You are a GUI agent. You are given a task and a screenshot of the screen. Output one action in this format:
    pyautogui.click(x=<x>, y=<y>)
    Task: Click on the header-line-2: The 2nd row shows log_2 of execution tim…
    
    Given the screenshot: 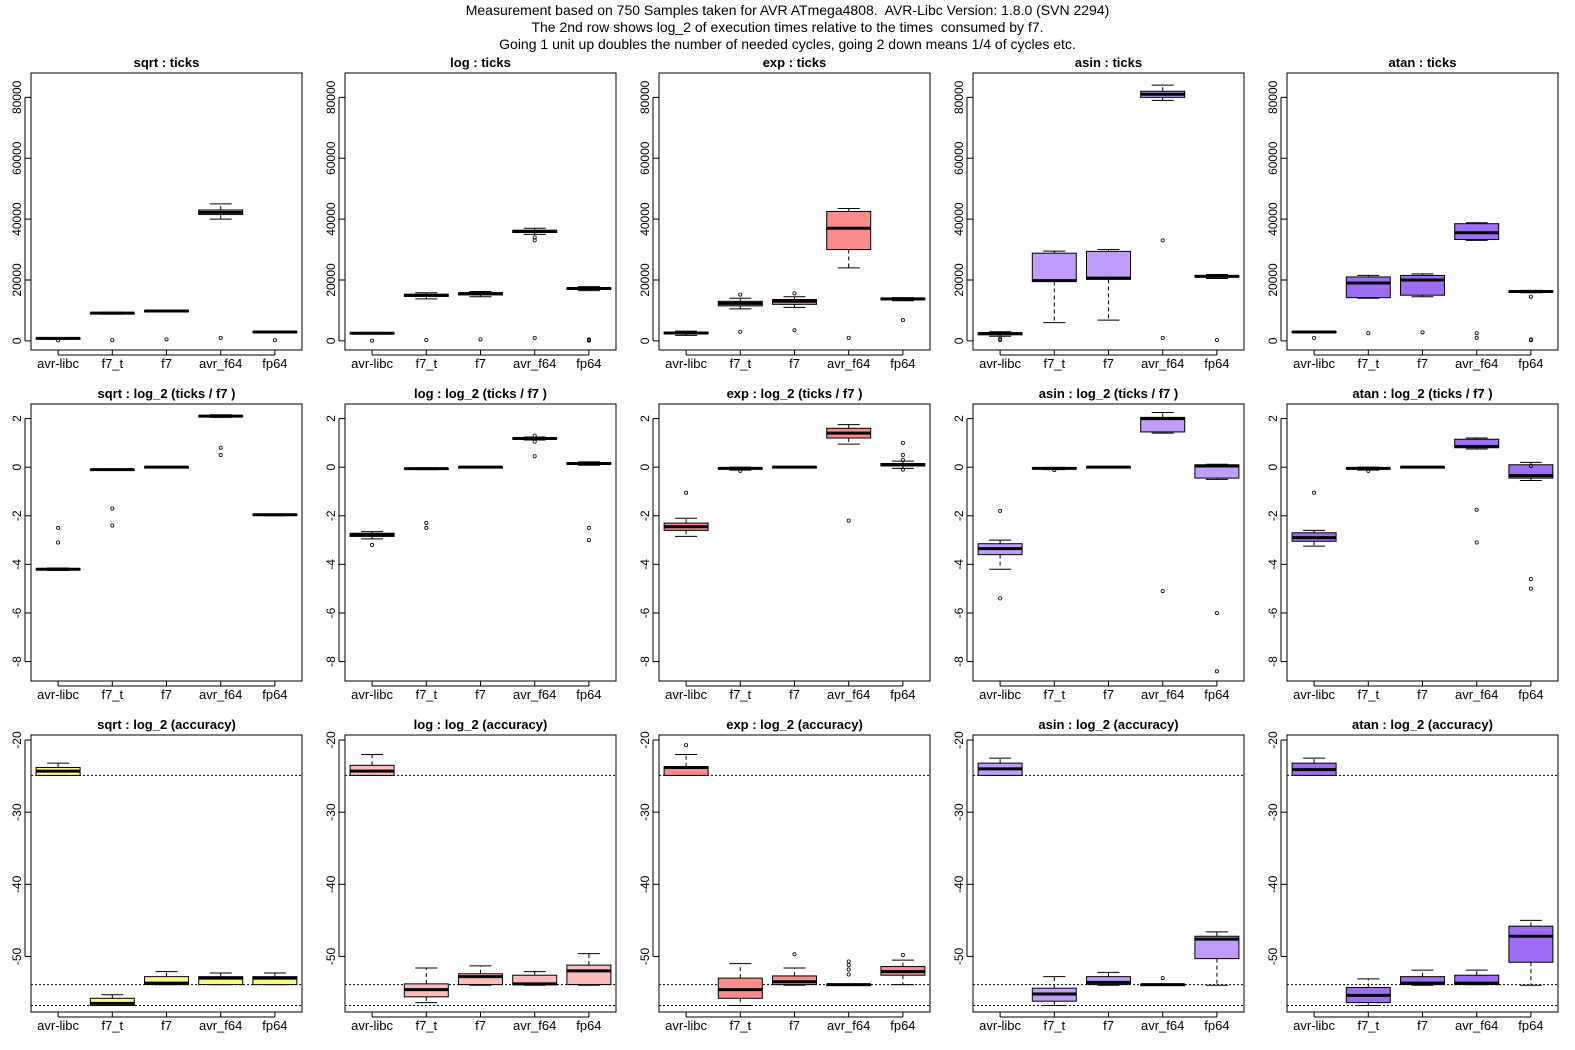 What is the action you would take?
    pyautogui.click(x=787, y=27)
    